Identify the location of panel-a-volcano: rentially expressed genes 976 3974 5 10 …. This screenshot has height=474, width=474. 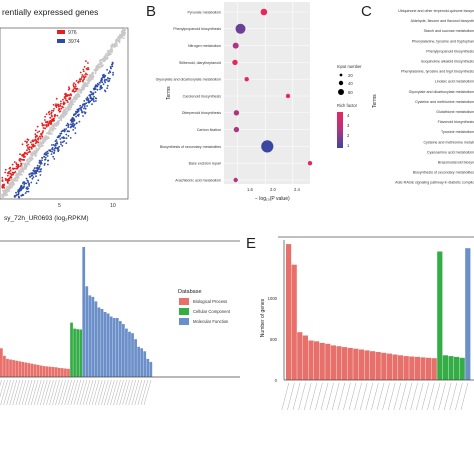
(64, 114).